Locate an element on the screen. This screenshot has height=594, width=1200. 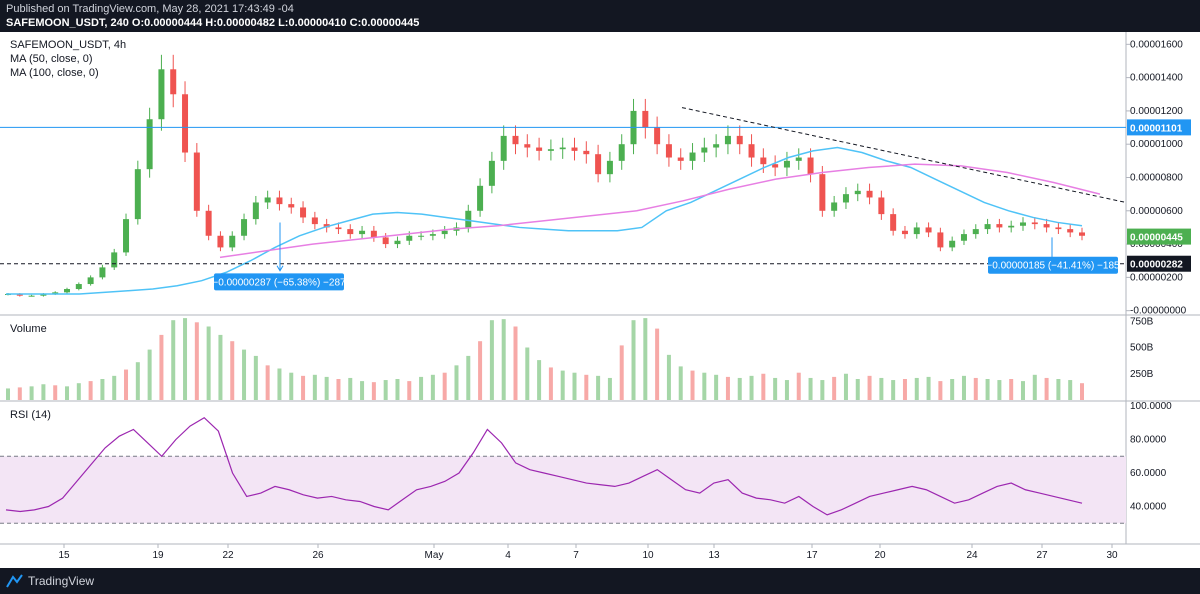
volume-pane is located at coordinates (545, 359).